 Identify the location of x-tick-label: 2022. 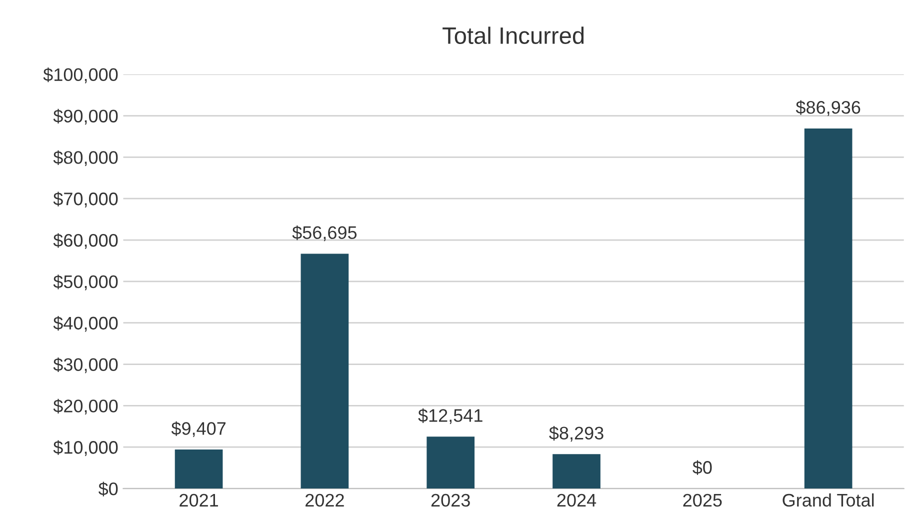
(325, 500).